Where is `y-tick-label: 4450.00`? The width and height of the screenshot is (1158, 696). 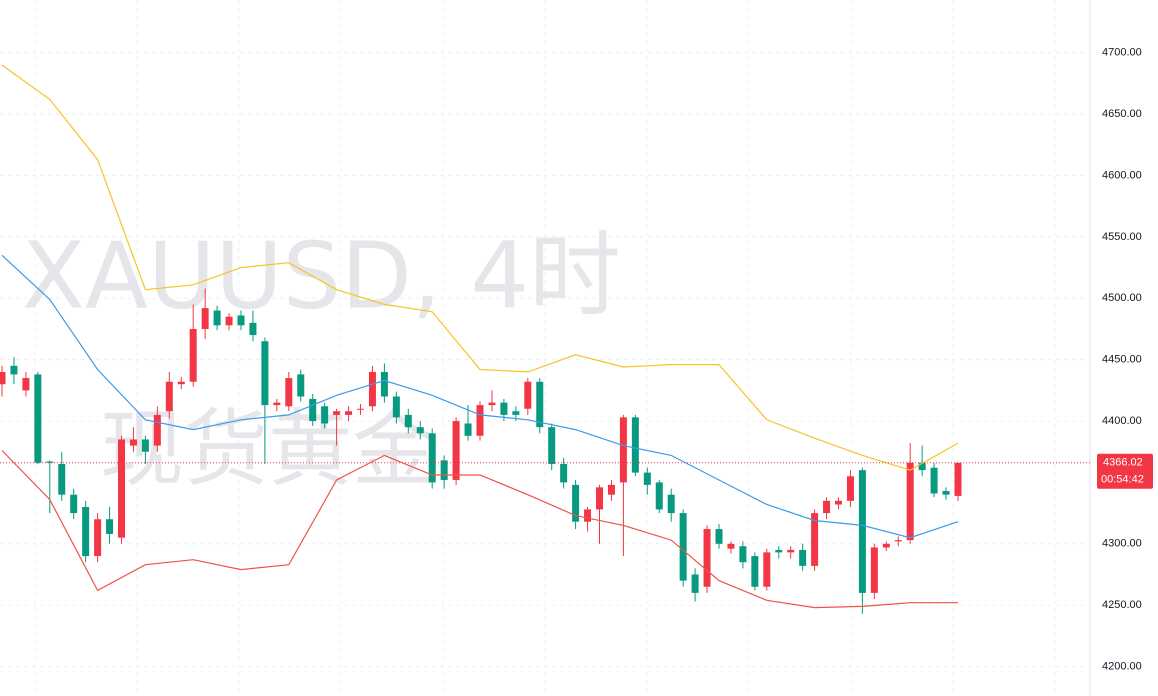
y-tick-label: 4450.00 is located at coordinates (1122, 360).